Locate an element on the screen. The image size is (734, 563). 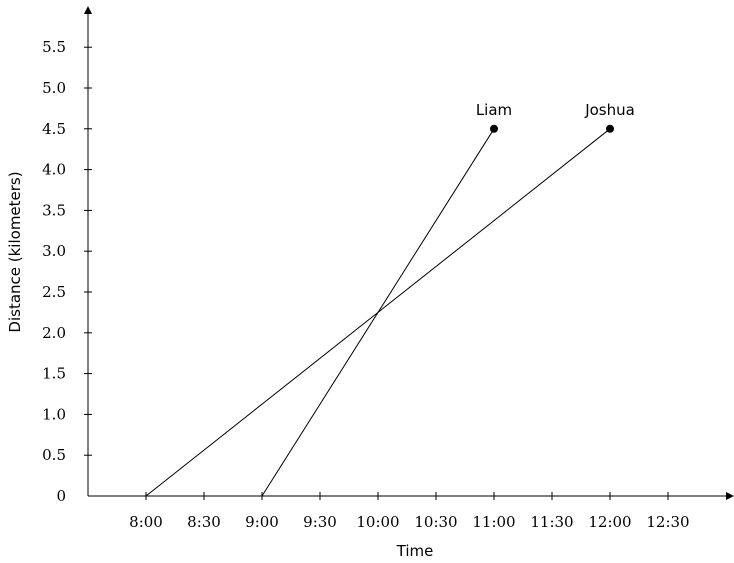
series-end-point-liam is located at coordinates (494, 128).